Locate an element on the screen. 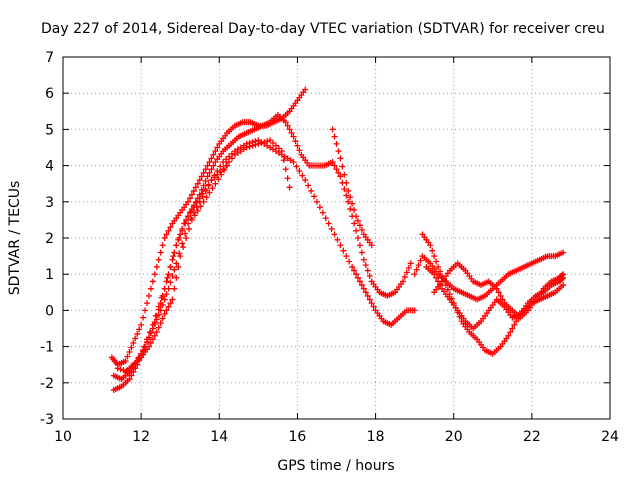 The image size is (640, 480). y-tick-label: -1 is located at coordinates (47, 348).